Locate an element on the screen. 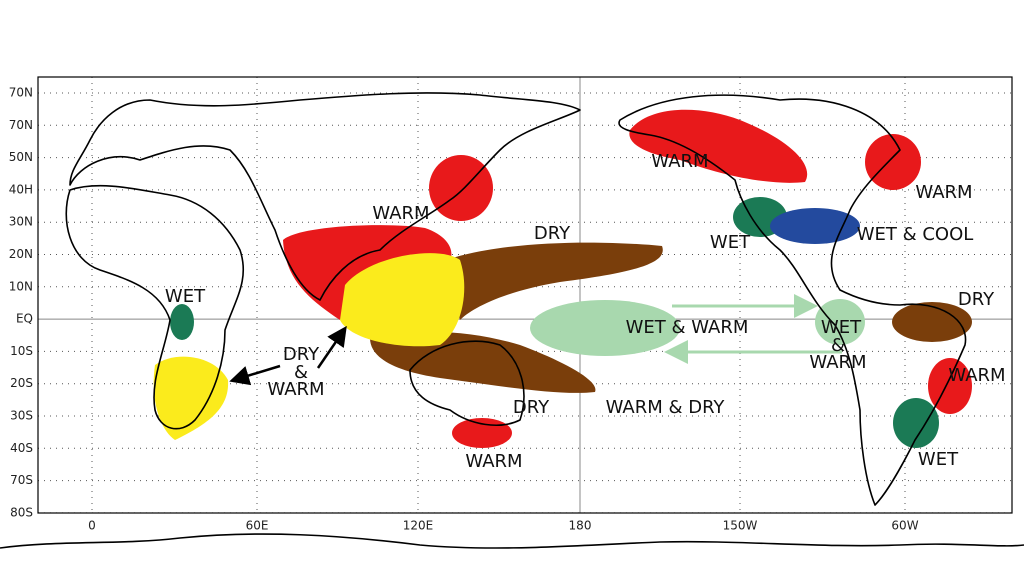 The image size is (1024, 588). lon-label: 180 is located at coordinates (580, 526).